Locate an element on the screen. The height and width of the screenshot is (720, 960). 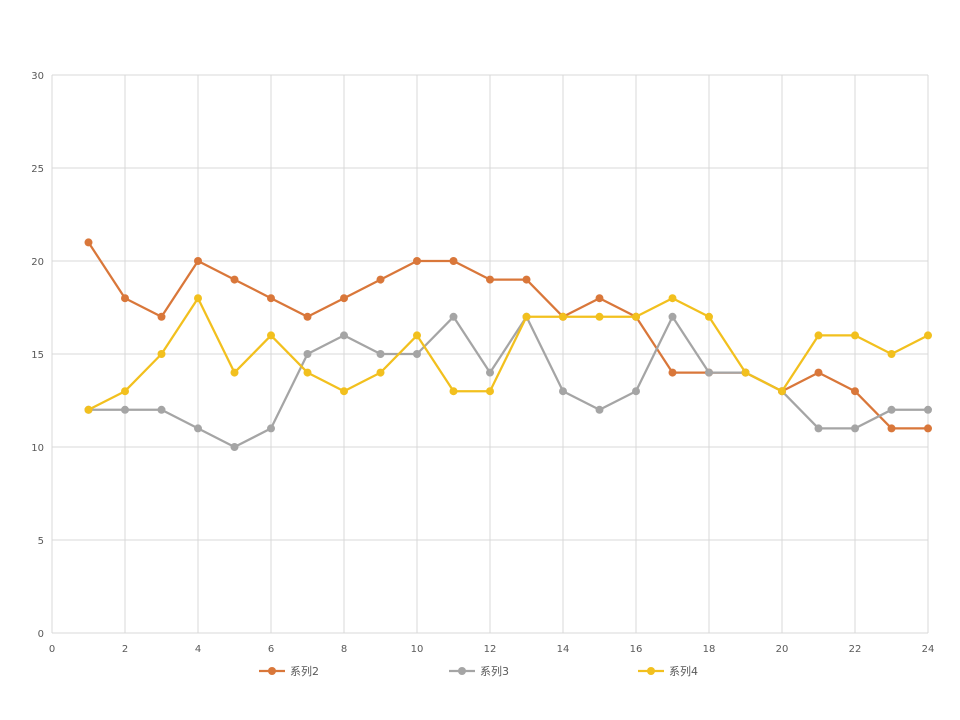
y-tick-label: 10 is located at coordinates (37, 448).